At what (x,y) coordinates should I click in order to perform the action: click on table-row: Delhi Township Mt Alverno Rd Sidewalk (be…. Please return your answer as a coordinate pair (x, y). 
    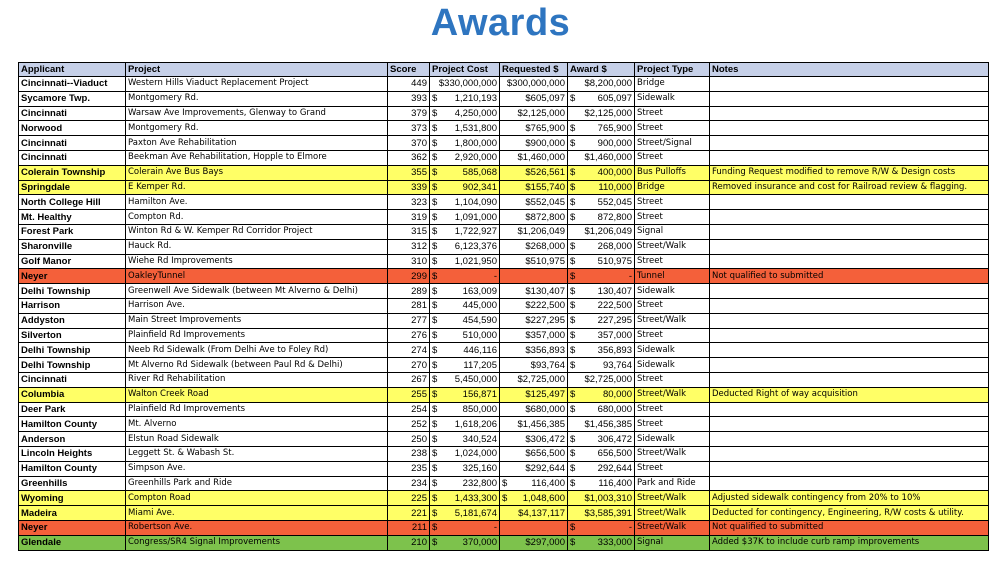
    Looking at the image, I should click on (503, 365).